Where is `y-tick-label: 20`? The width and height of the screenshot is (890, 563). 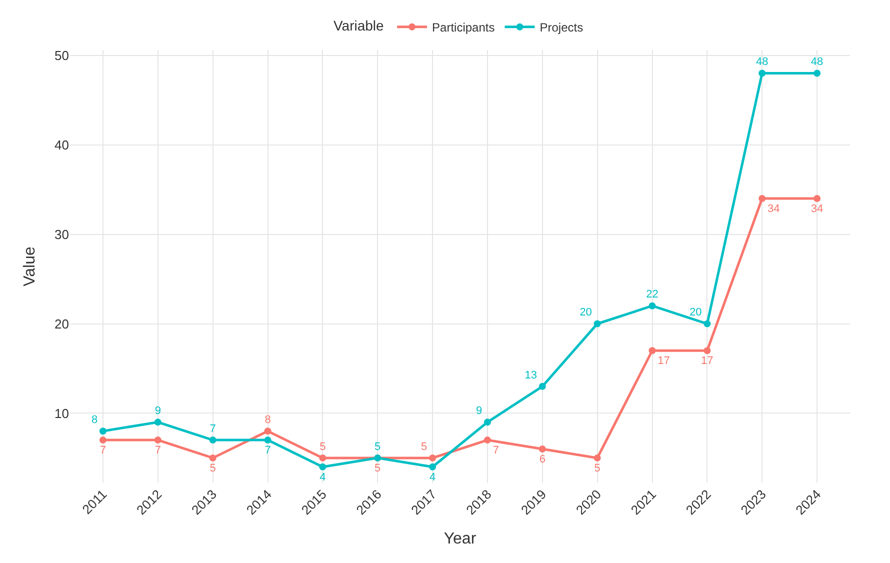 y-tick-label: 20 is located at coordinates (61, 324).